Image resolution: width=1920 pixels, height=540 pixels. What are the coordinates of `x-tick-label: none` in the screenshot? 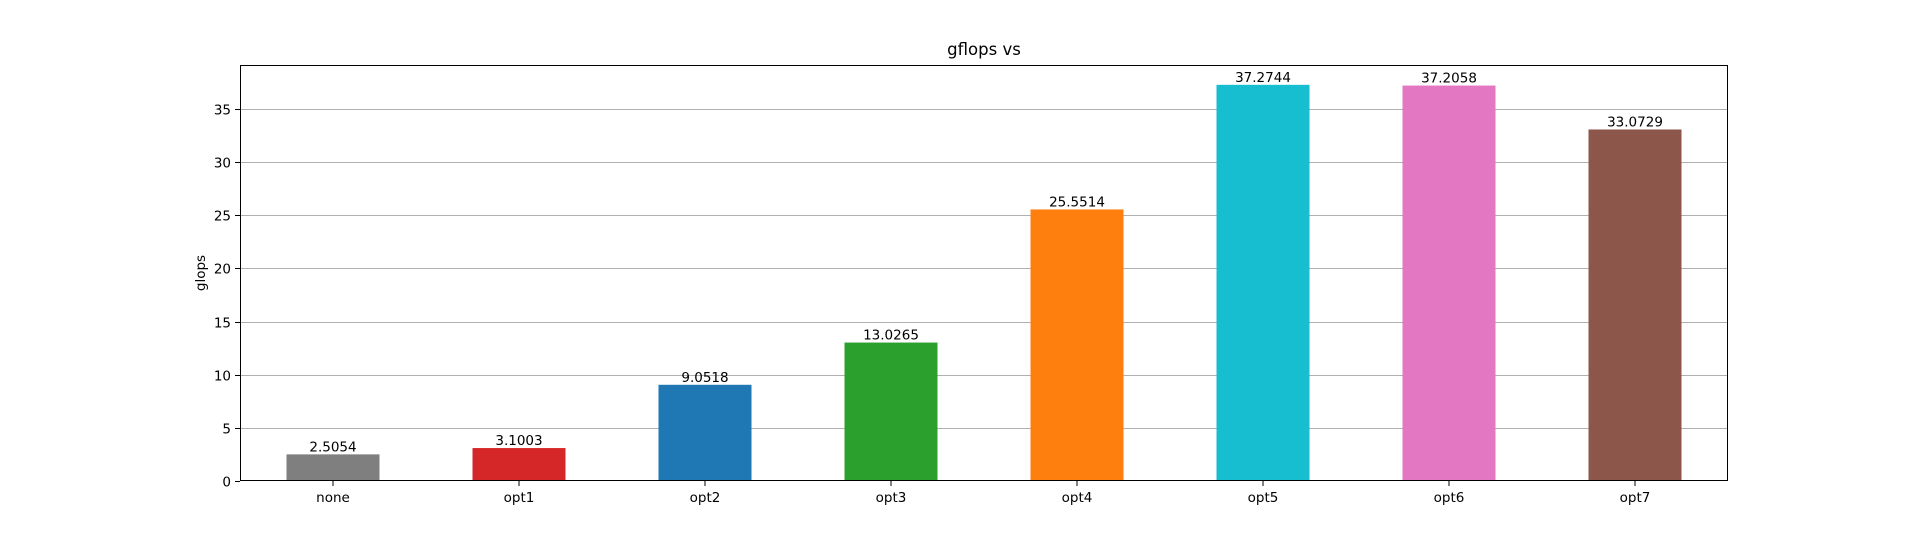 It's located at (333, 498).